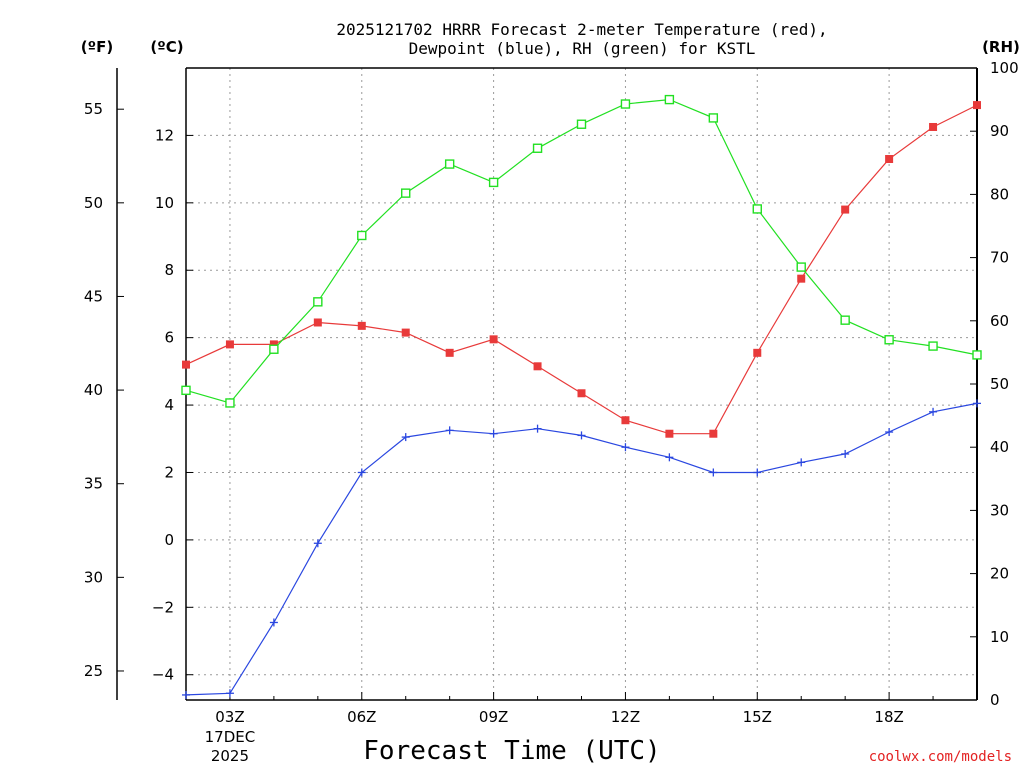 The width and height of the screenshot is (1024, 768). What do you see at coordinates (581, 709) in the screenshot?
I see `x-axis: 03Z 06Z 09Z 12Z 15Z 18Z` at bounding box center [581, 709].